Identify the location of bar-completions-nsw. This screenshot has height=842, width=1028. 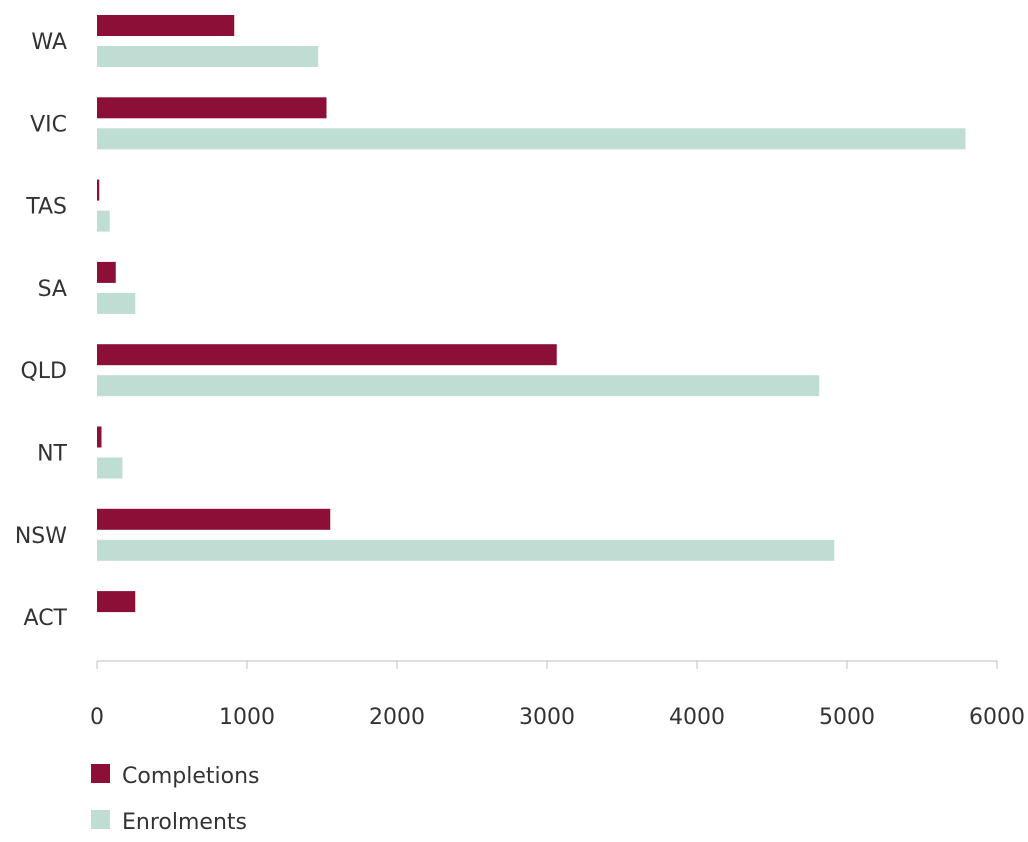
(214, 519).